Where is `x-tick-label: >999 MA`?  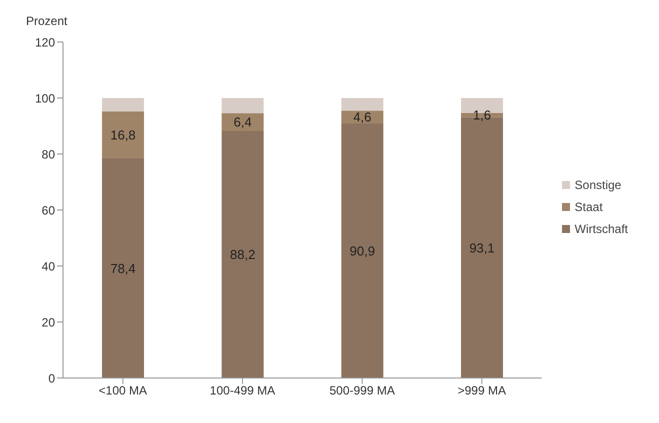 x-tick-label: >999 MA is located at coordinates (482, 391).